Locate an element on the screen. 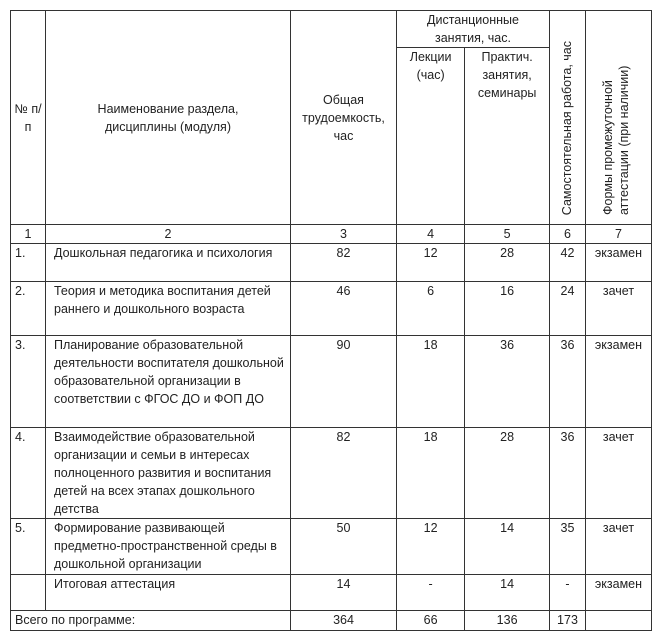 This screenshot has height=636, width=656. total-lectures: 66 is located at coordinates (430, 620).